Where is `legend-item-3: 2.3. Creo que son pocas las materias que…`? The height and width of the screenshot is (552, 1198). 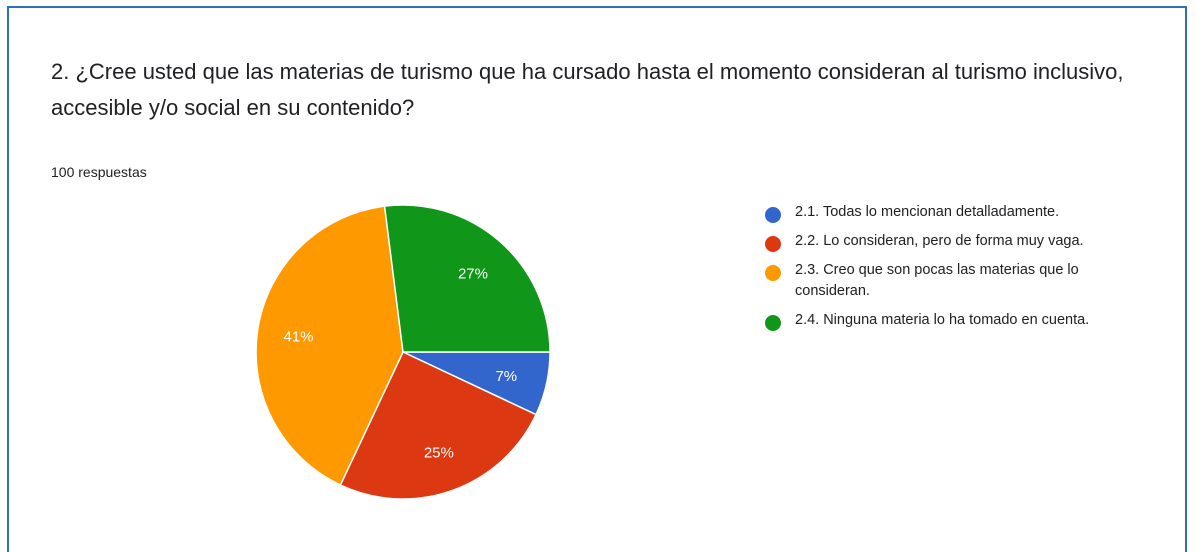 legend-item-3: 2.3. Creo que son pocas las materias que… is located at coordinates (955, 281).